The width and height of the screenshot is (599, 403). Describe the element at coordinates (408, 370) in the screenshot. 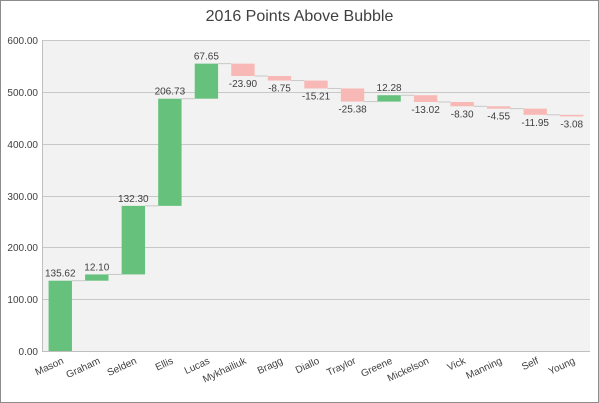

I see `category-label: Mickelson` at that location.